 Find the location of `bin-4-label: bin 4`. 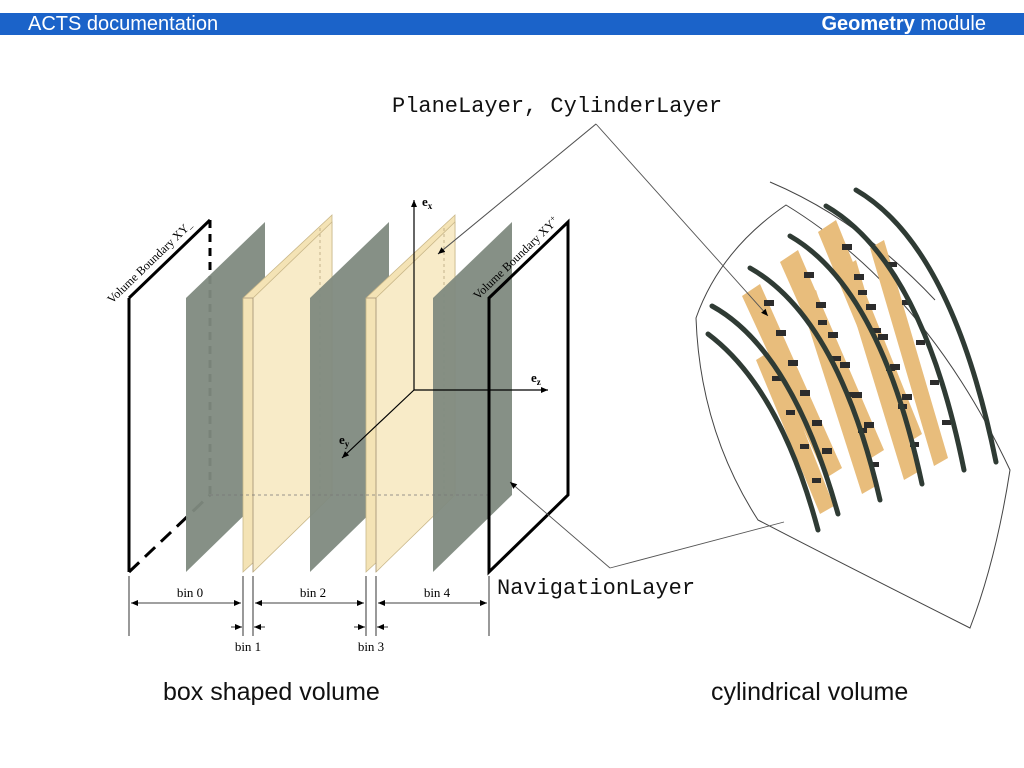

bin-4-label: bin 4 is located at coordinates (437, 592).